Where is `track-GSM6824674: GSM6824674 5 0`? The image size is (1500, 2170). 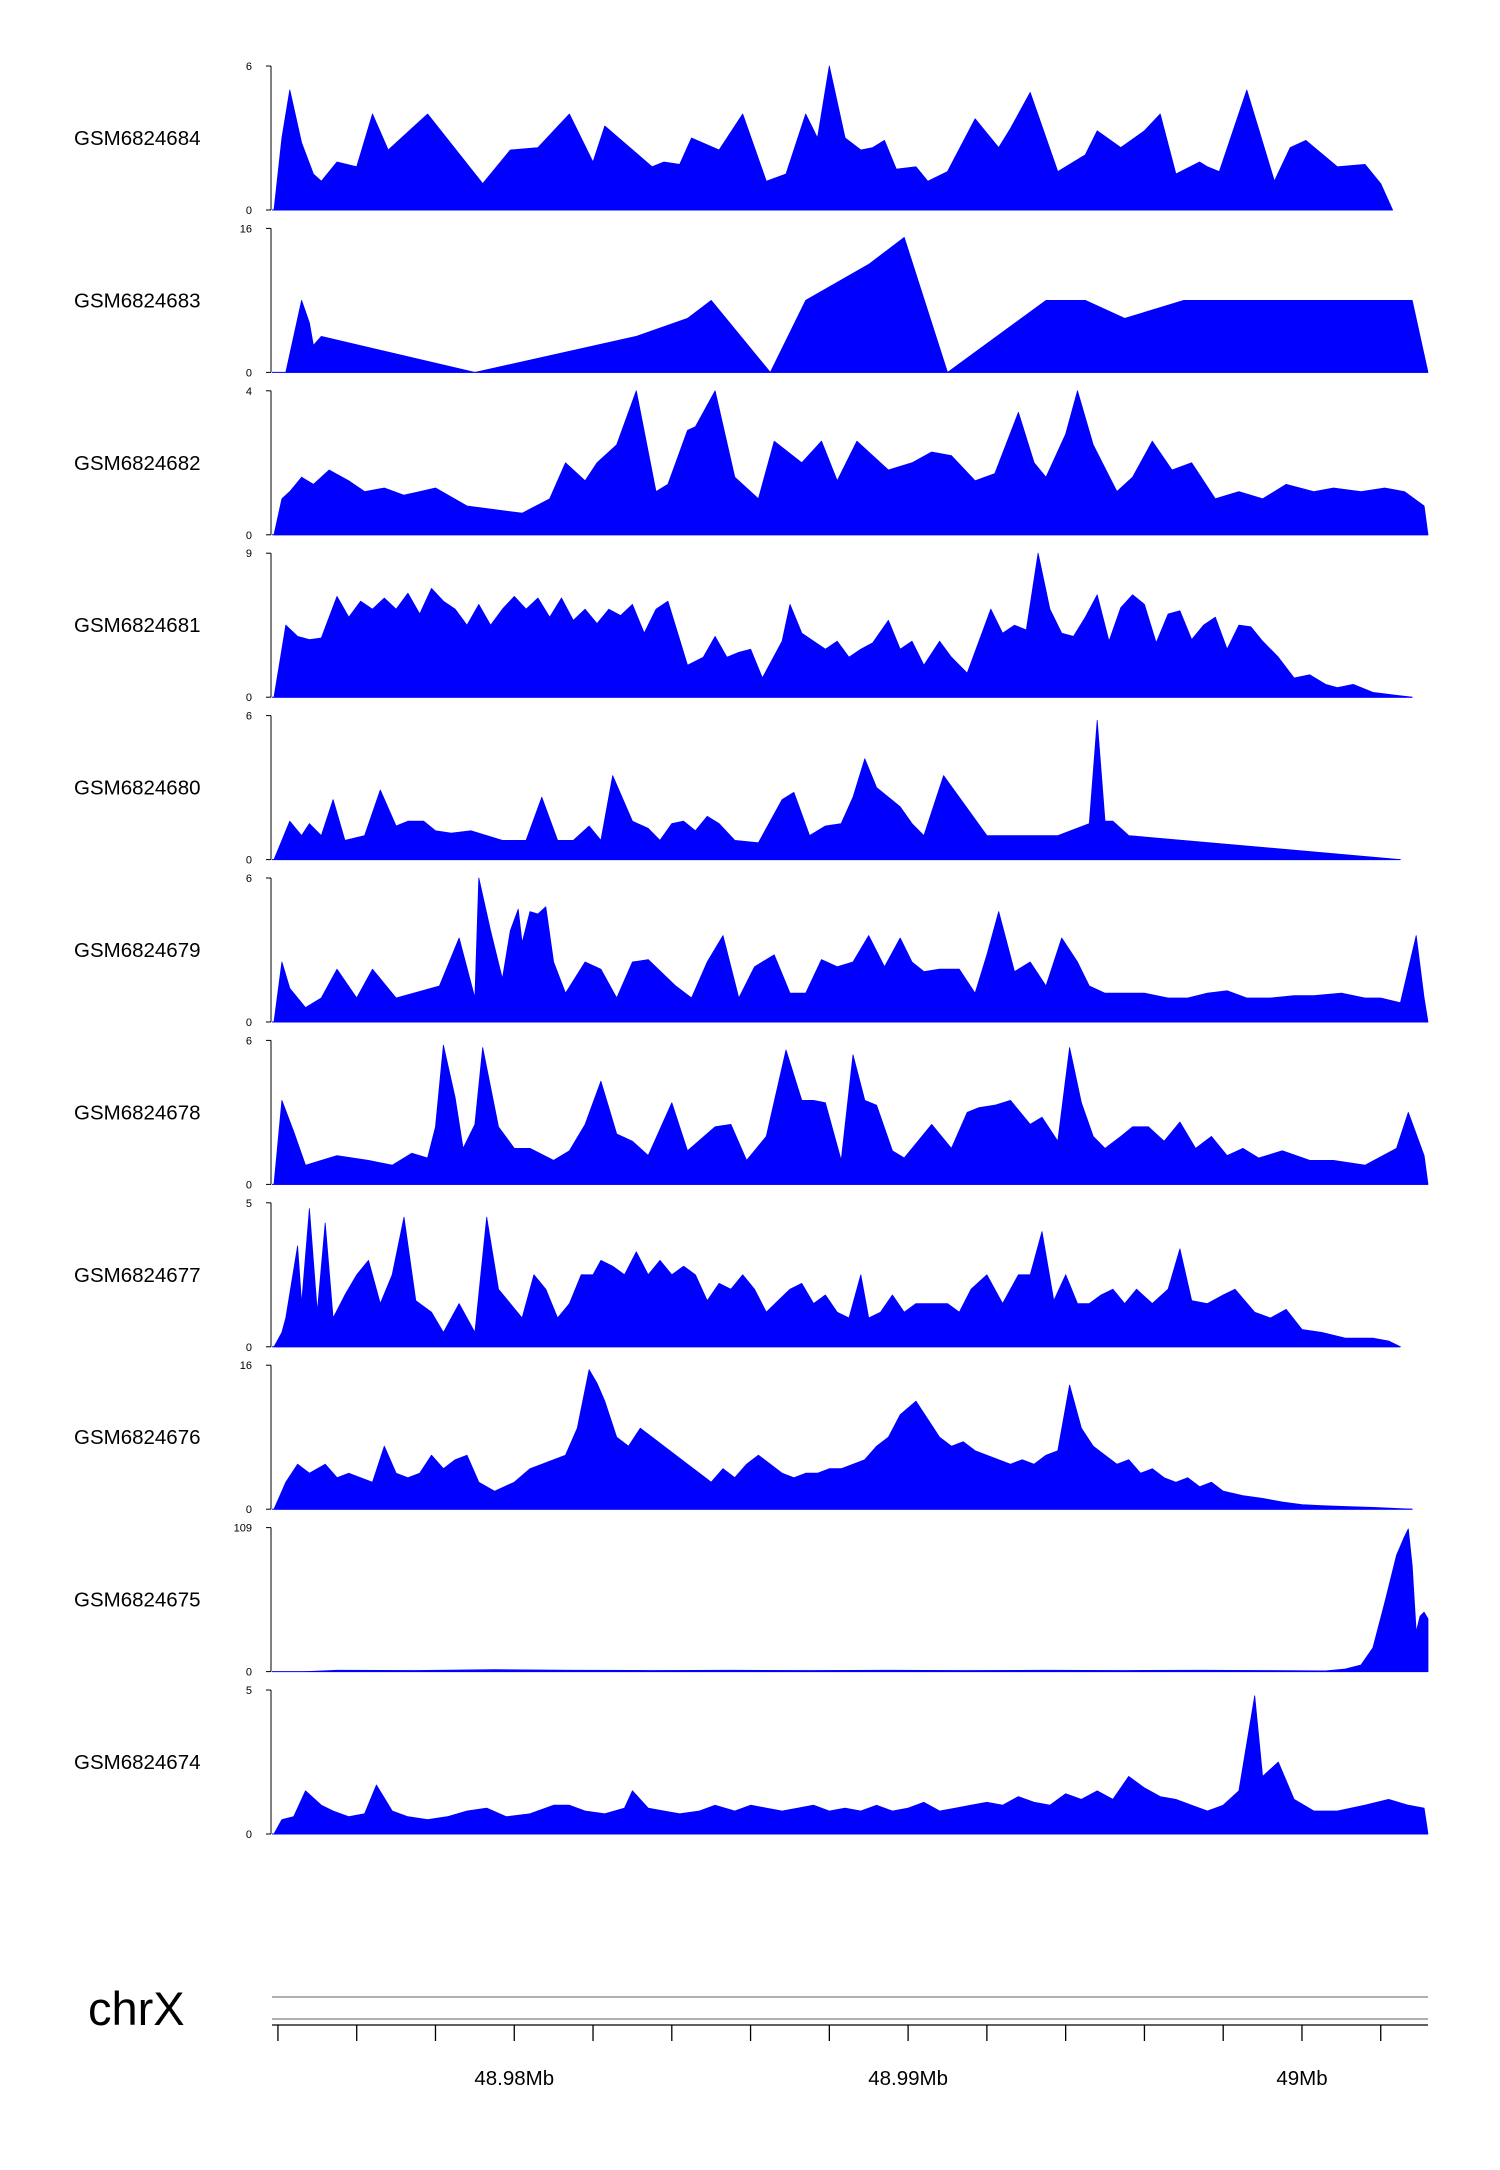 track-GSM6824674: GSM6824674 5 0 is located at coordinates (751, 1763).